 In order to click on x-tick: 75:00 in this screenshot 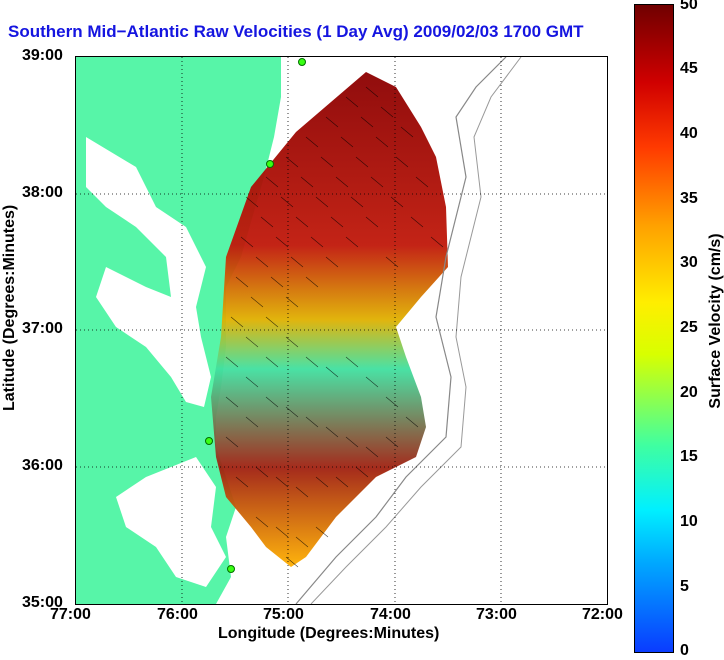, I will do `click(283, 614)`.